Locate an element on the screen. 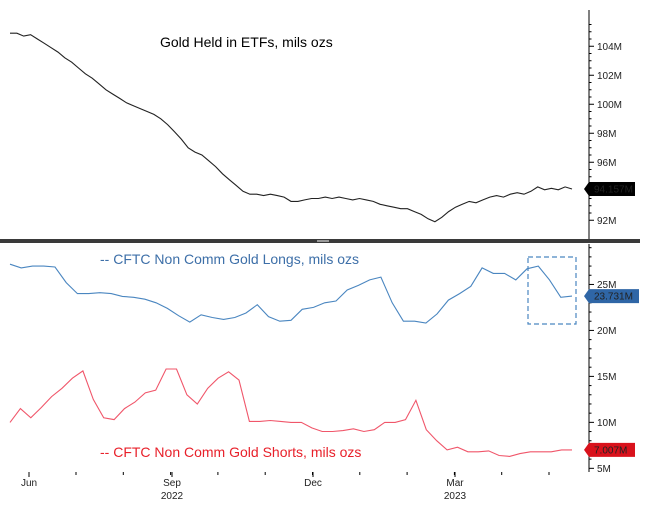  cftc-y-ticks: 5M 10M 15M 20M 25M is located at coordinates (602, 361).